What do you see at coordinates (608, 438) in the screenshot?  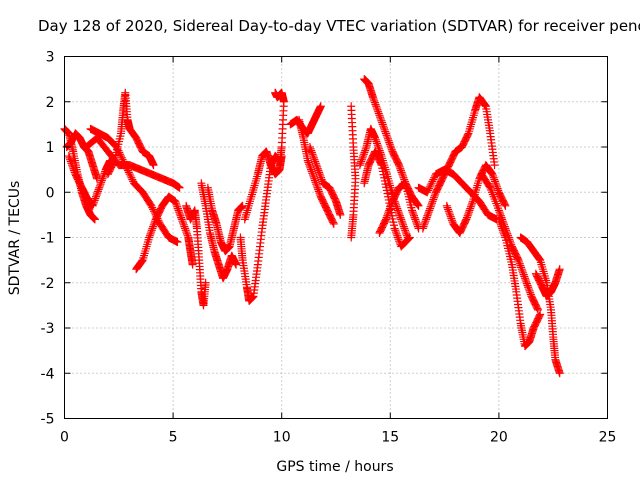 I see `x-tick-label: 25` at bounding box center [608, 438].